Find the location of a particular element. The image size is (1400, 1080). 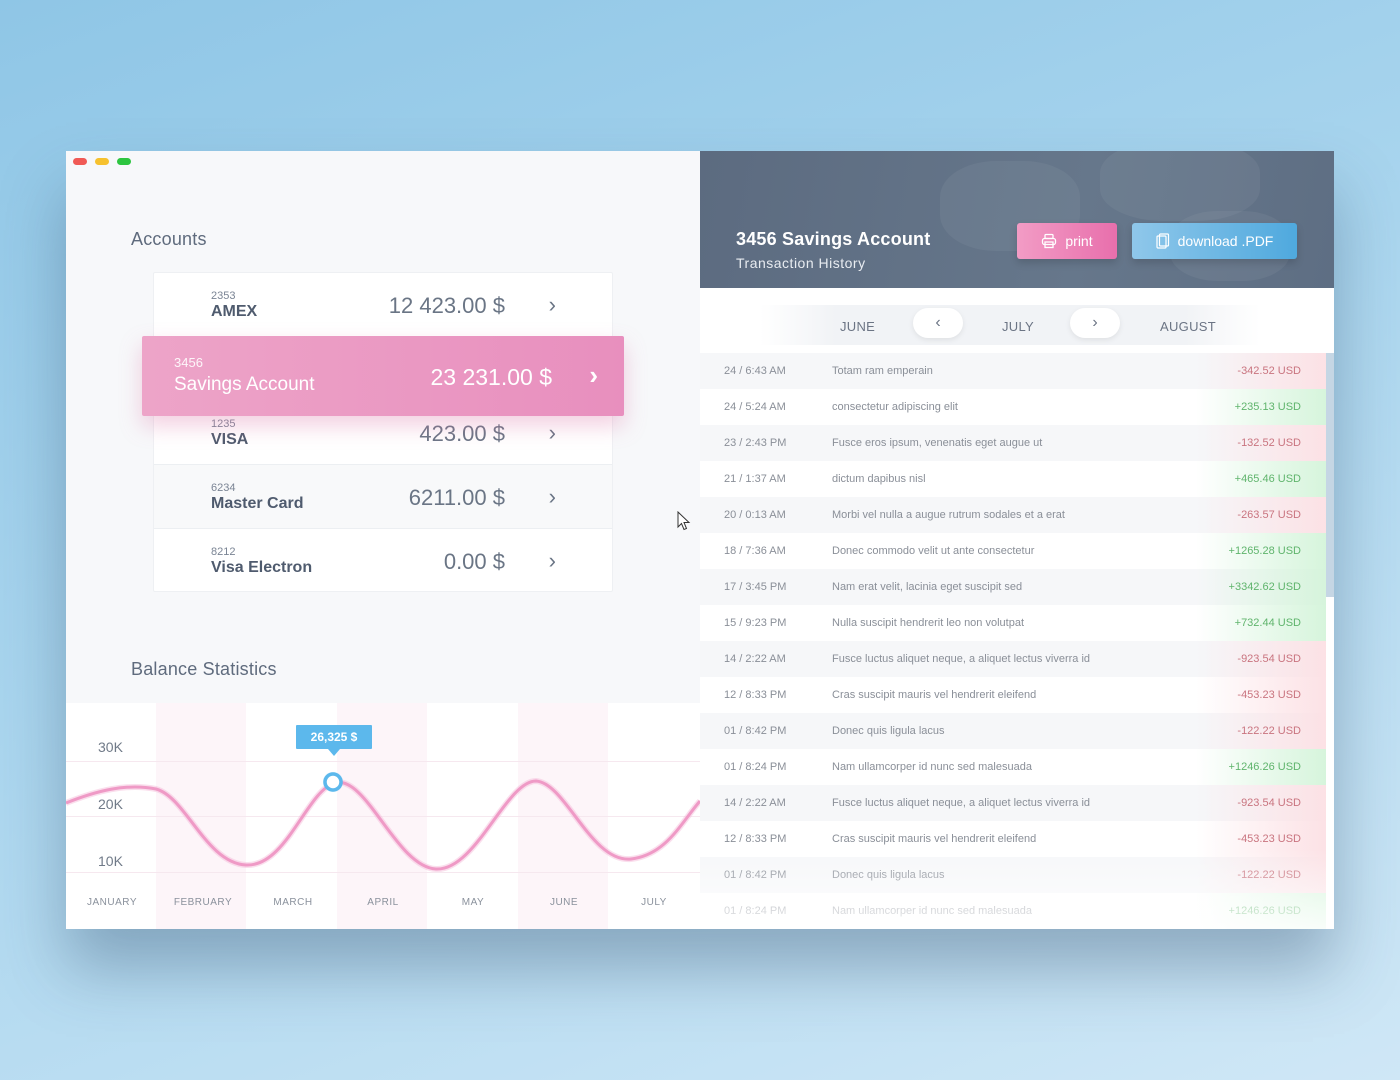

transaction-amount: -453.23 USD is located at coordinates (1269, 695).